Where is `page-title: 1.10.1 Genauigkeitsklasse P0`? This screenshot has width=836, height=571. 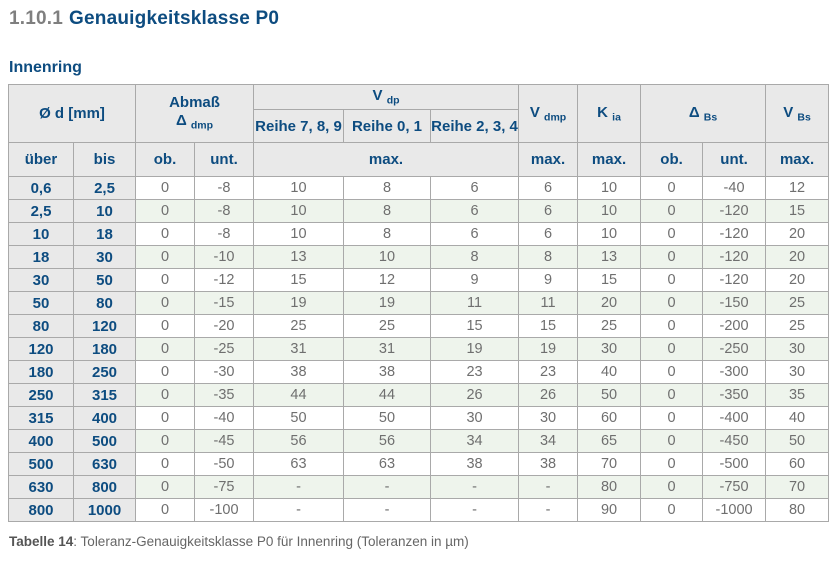 page-title: 1.10.1 Genauigkeitsklasse P0 is located at coordinates (418, 19).